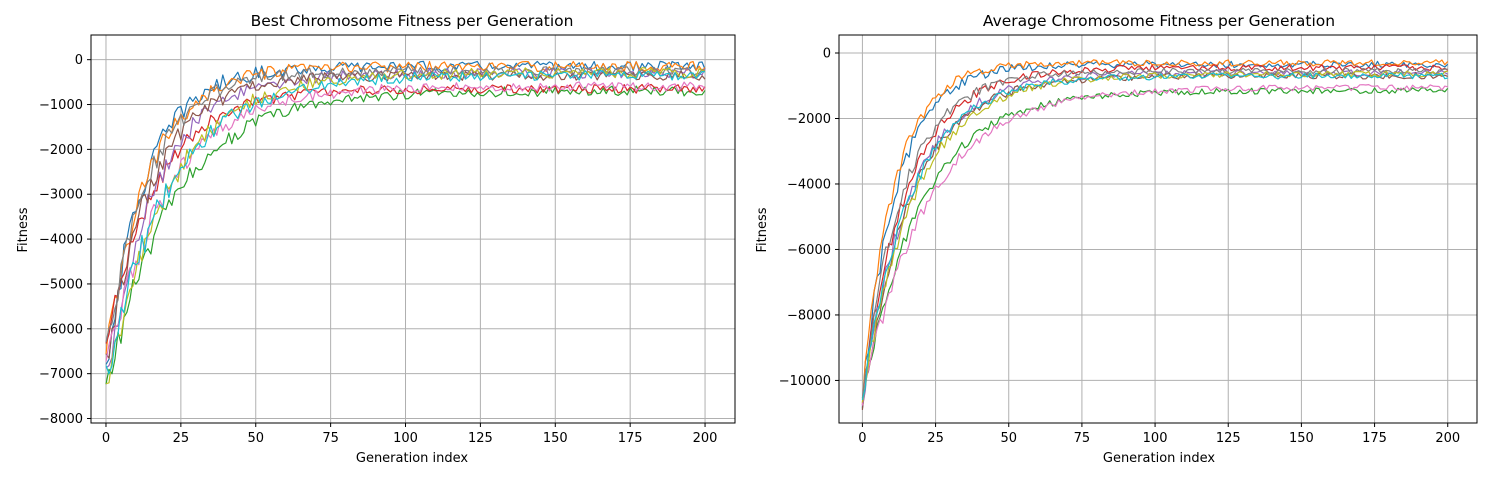 This screenshot has height=480, width=1500. I want to click on chart-title: Best Chromosome Fitness per Generation, so click(412, 21).